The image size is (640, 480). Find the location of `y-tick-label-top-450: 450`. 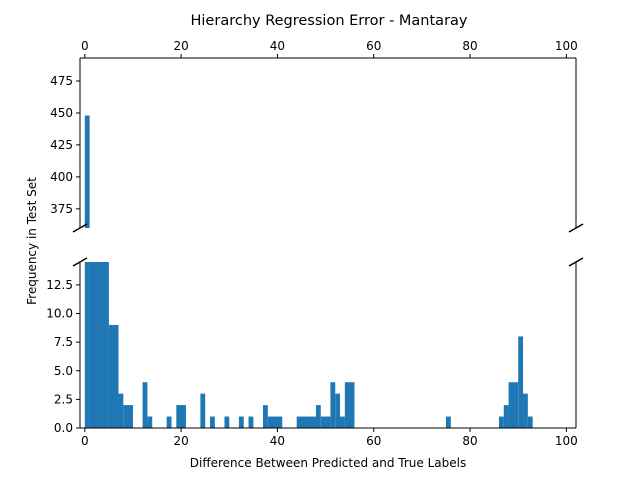

y-tick-label-top-450: 450 is located at coordinates (61, 113).